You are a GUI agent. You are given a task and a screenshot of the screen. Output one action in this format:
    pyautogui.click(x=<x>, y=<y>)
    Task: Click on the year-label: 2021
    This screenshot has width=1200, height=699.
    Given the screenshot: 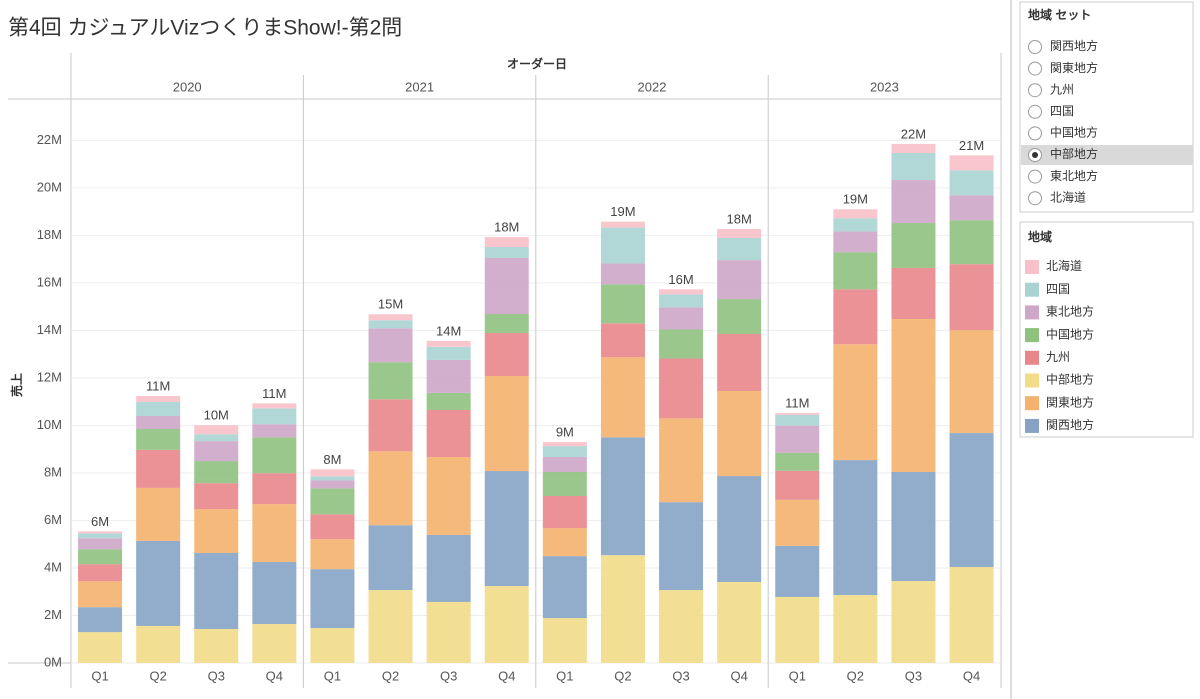 What is the action you would take?
    pyautogui.click(x=419, y=86)
    